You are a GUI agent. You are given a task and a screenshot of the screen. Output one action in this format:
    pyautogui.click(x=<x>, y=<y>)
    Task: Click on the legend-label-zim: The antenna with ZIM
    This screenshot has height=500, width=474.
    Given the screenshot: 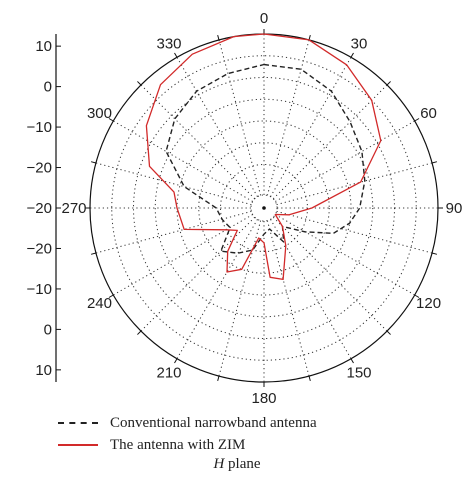 What is the action you would take?
    pyautogui.click(x=178, y=444)
    